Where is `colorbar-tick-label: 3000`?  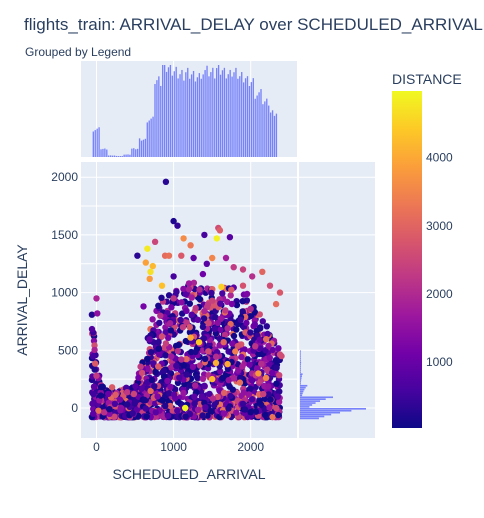 colorbar-tick-label: 3000 is located at coordinates (439, 226).